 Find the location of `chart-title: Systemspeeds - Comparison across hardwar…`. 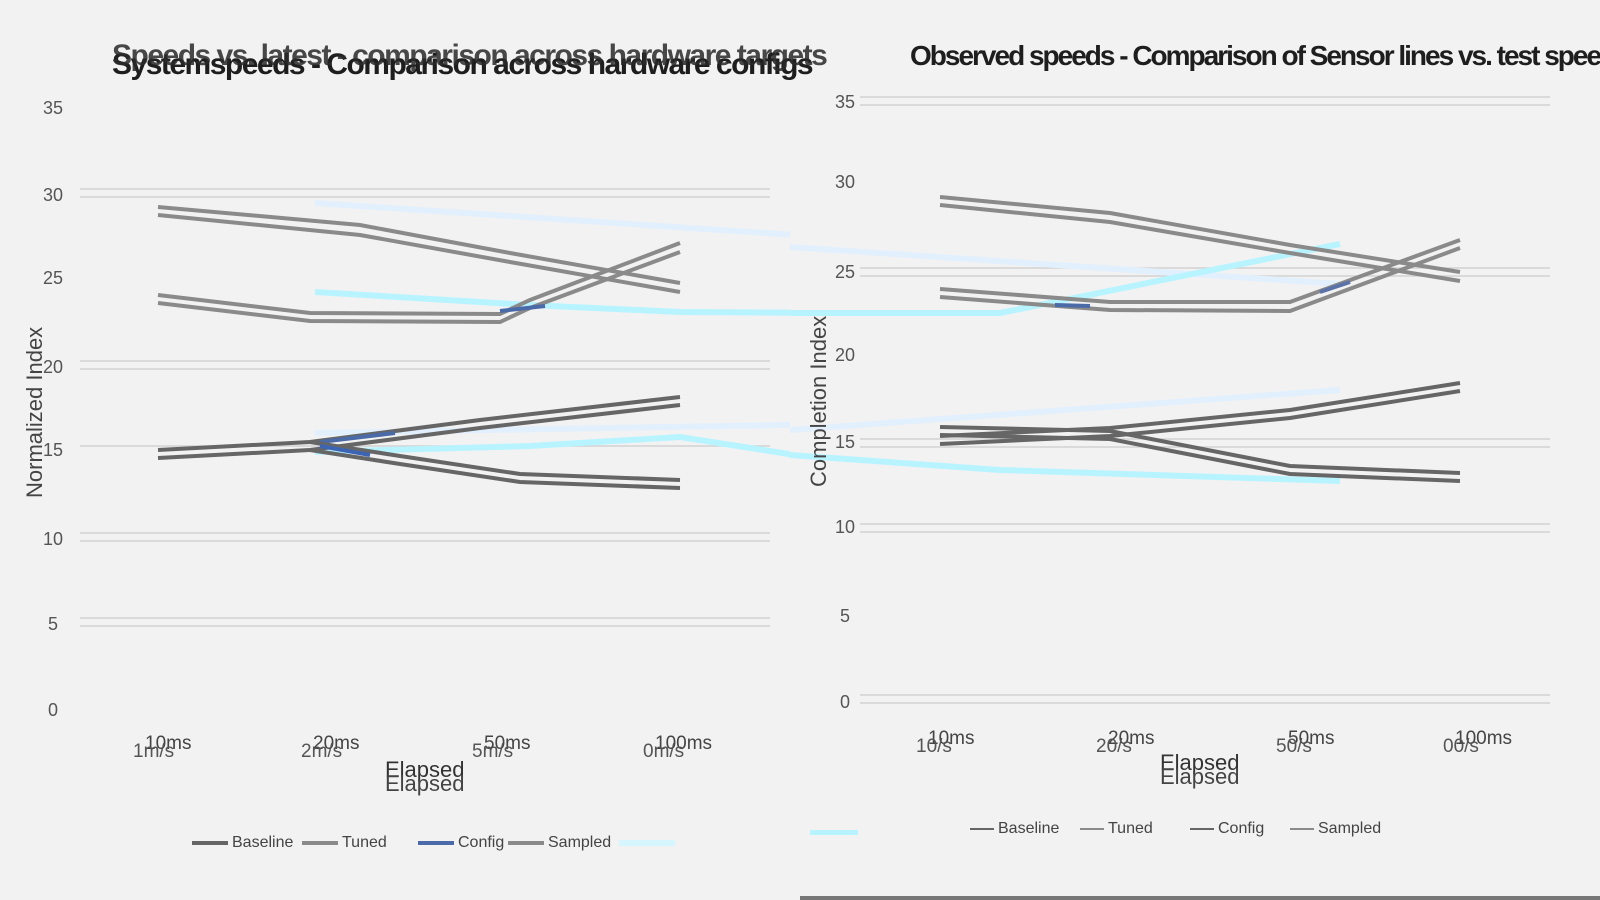

chart-title: Systemspeeds - Comparison across hardwar… is located at coordinates (470, 60).